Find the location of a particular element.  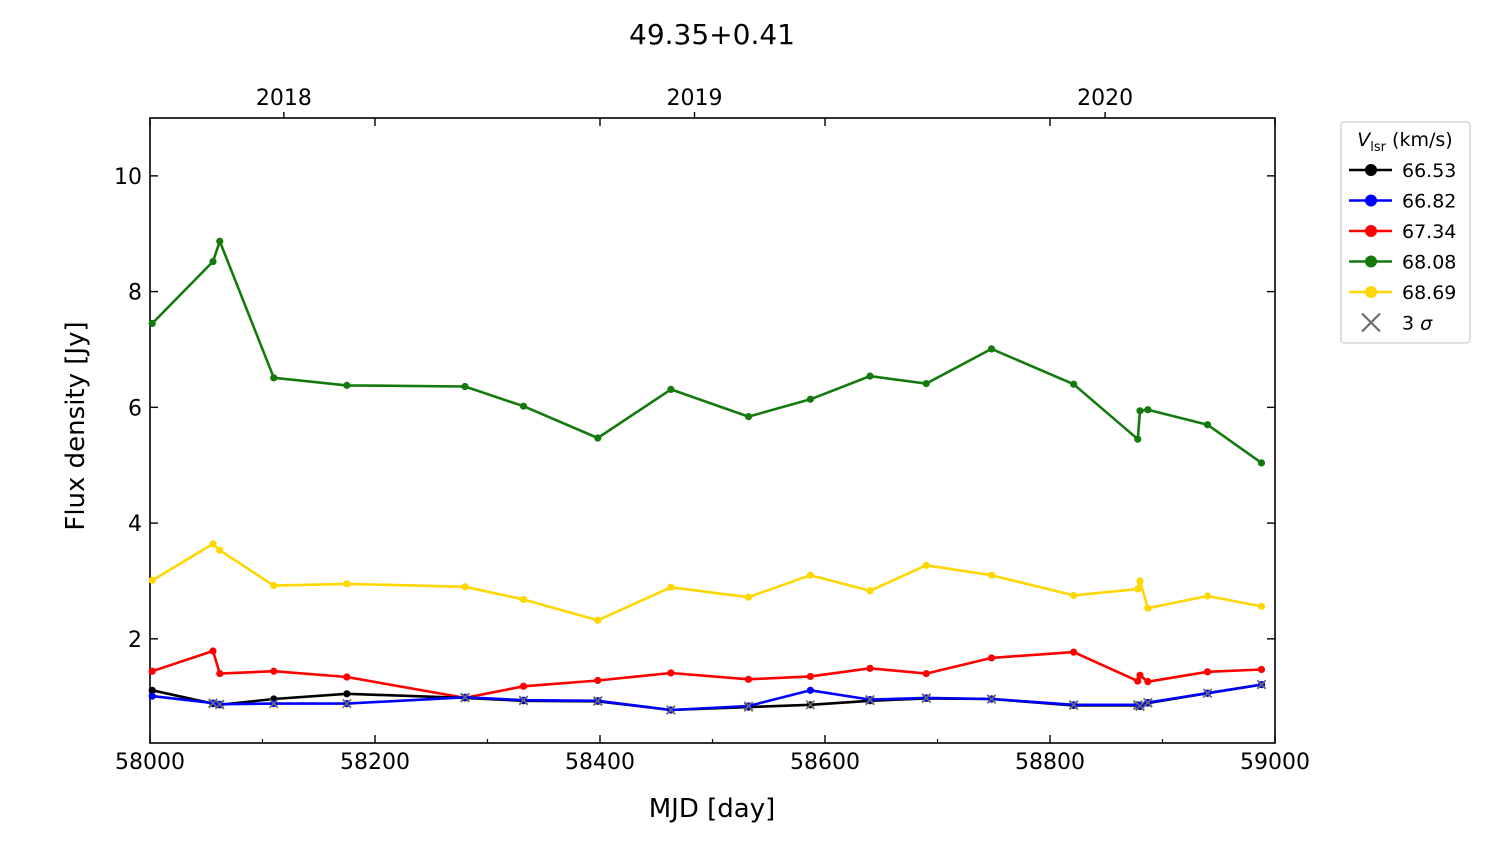

top-year-label: 2018 is located at coordinates (284, 98).